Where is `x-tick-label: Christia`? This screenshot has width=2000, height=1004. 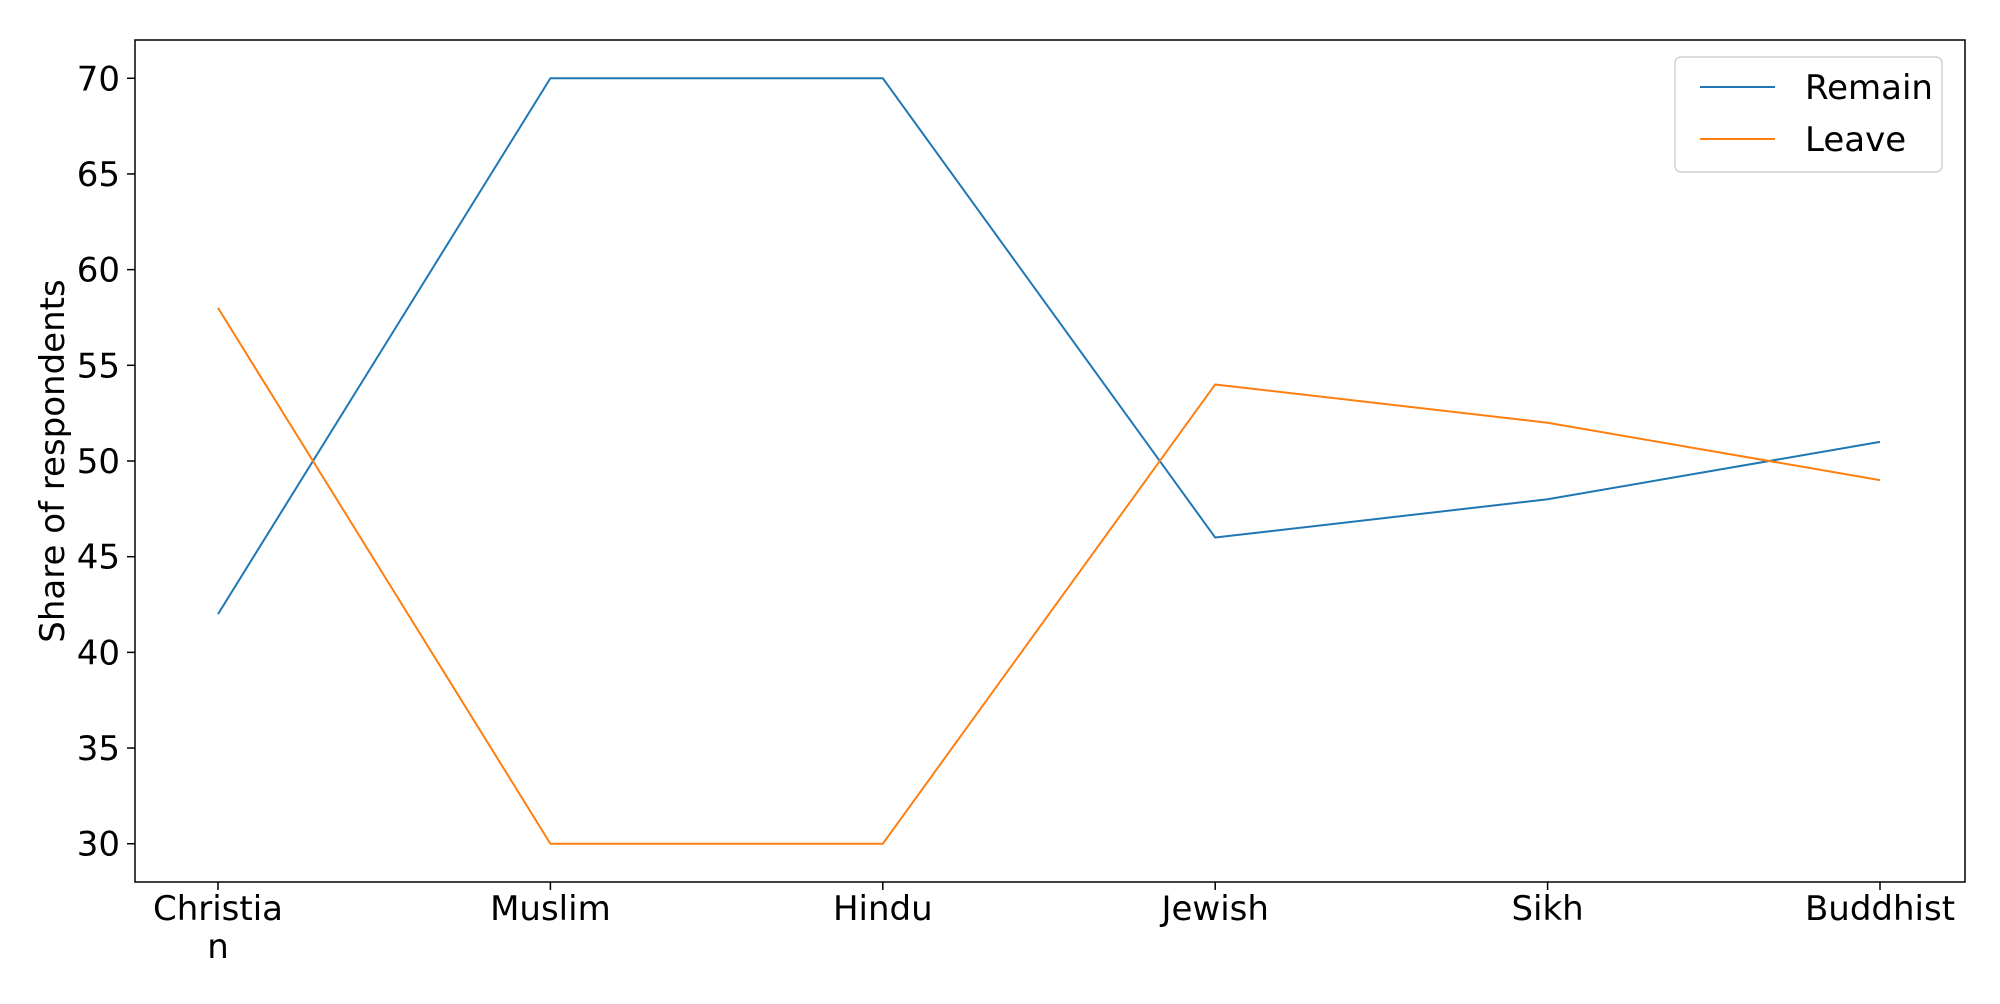 x-tick-label: Christia is located at coordinates (218, 909).